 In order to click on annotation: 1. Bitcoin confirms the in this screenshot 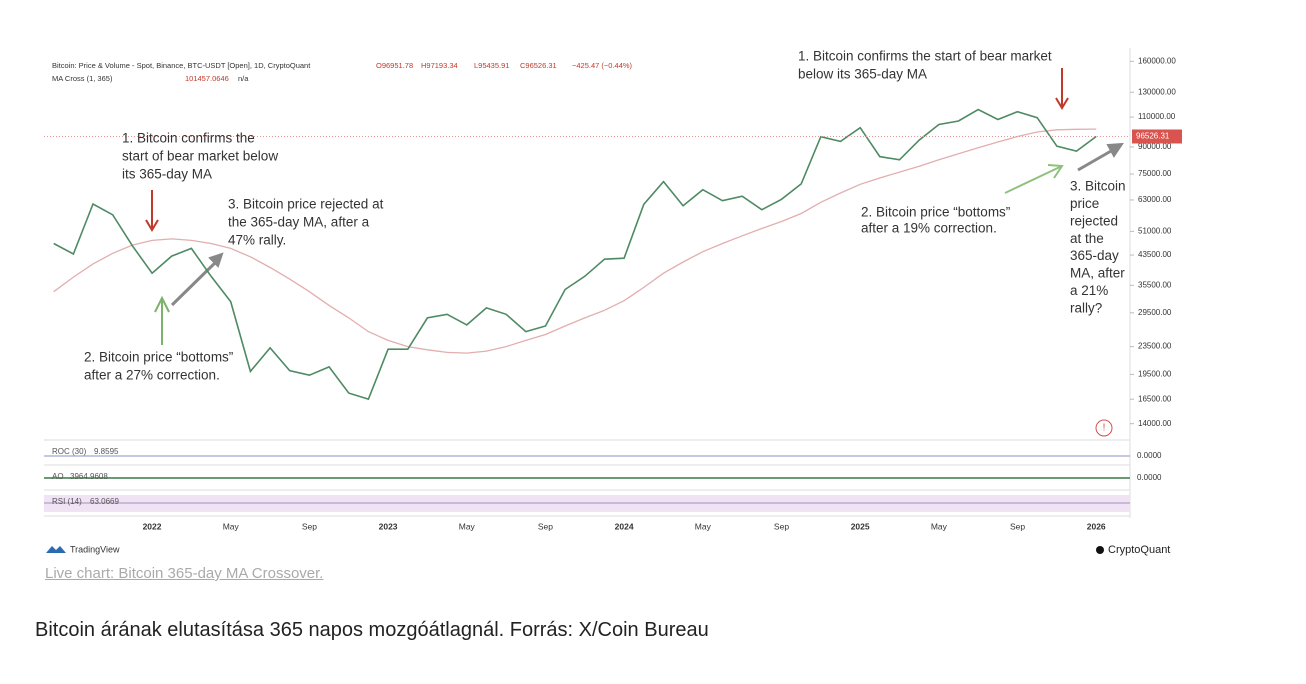, I will do `click(188, 138)`.